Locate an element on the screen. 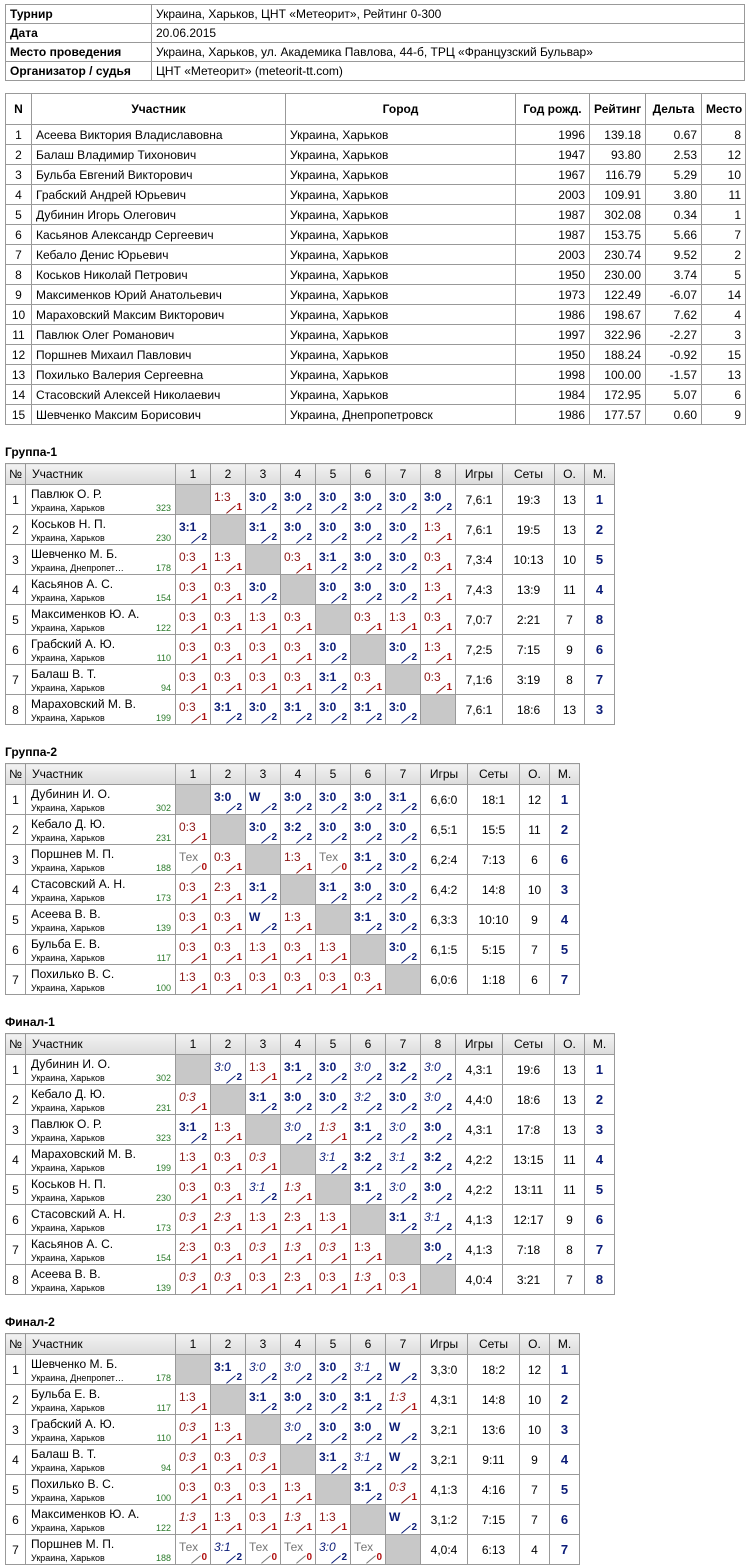  points: 10 is located at coordinates (534, 1399).